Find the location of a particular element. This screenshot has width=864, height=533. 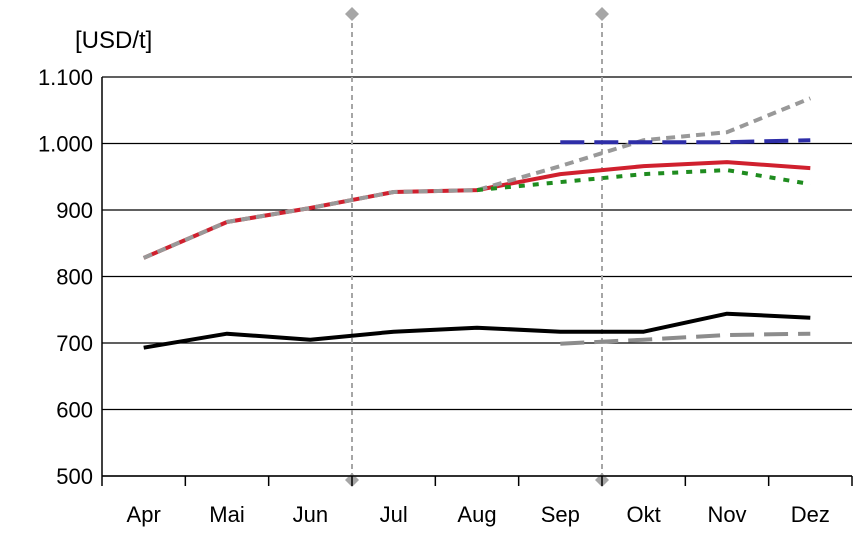

y-tick-label: 800 is located at coordinates (74, 277).